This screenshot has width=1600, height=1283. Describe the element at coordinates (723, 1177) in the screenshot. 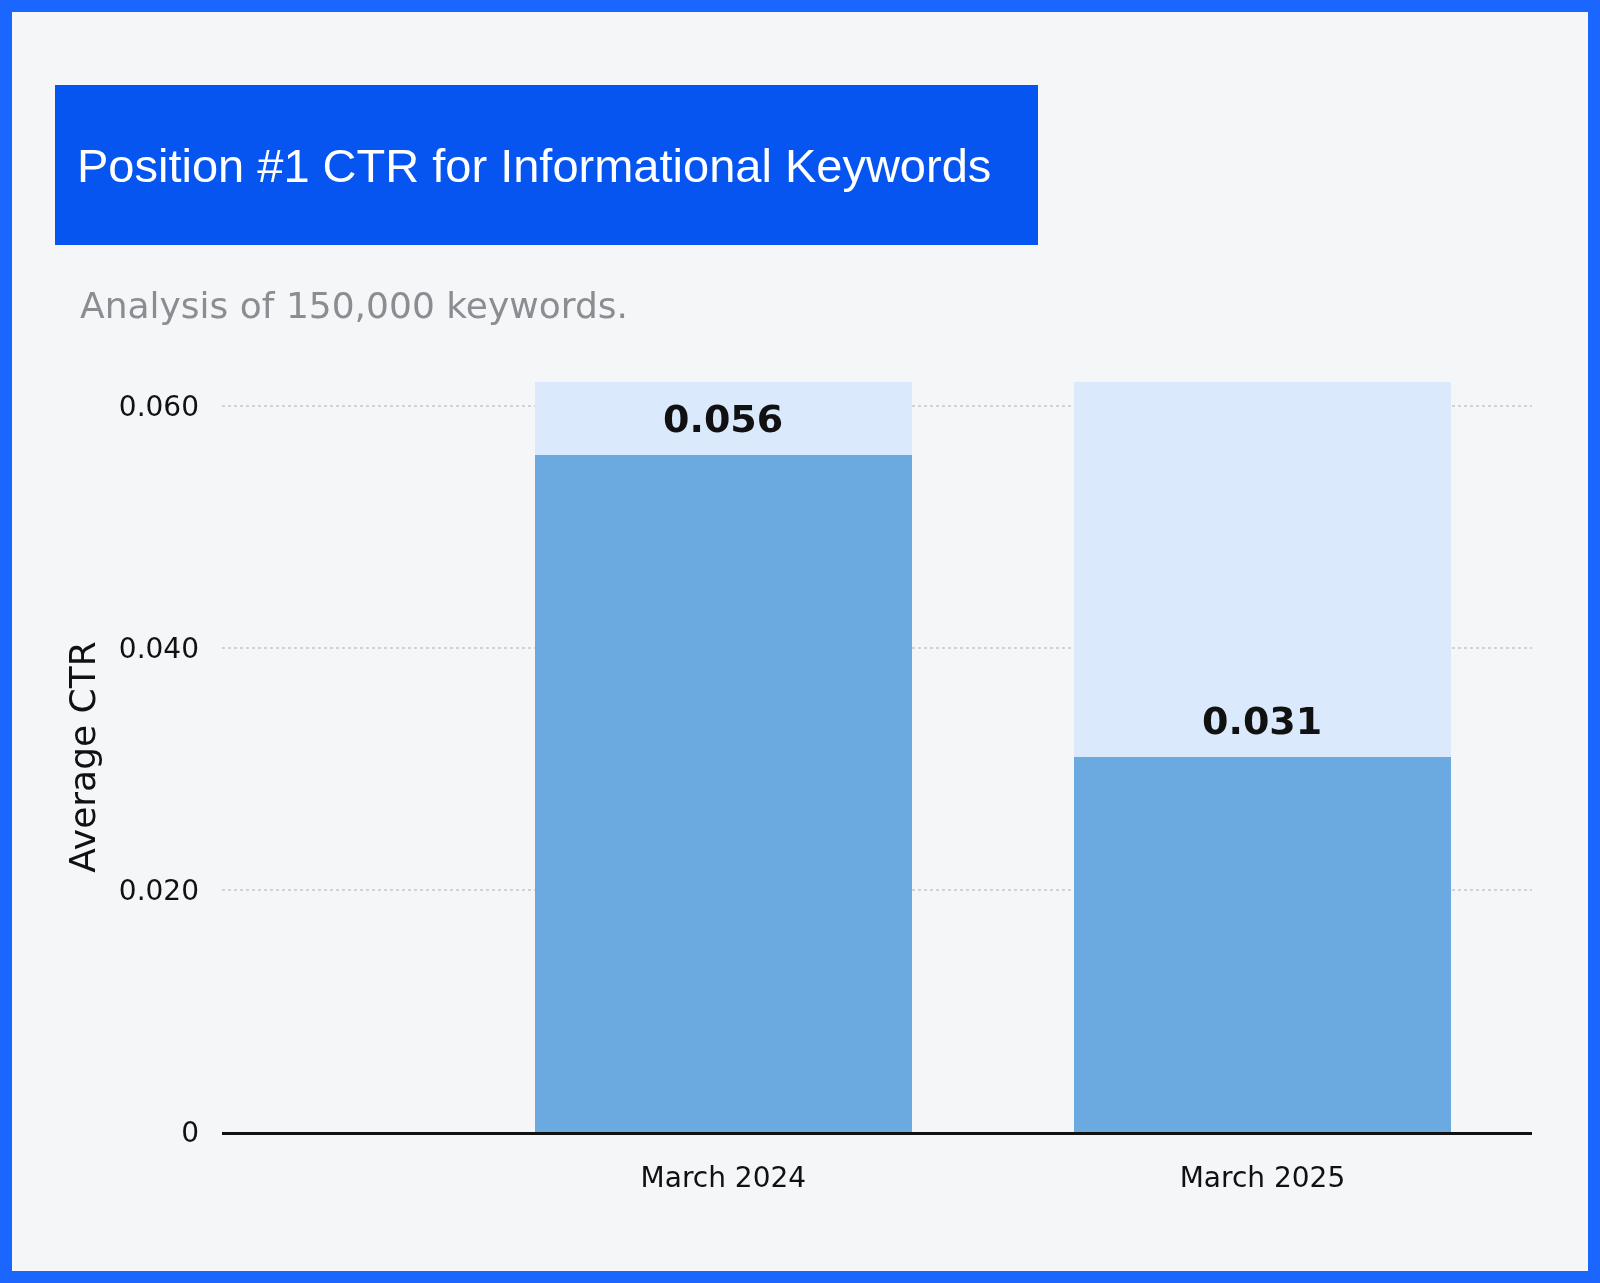

I see `x-tick-label: March 2024` at that location.